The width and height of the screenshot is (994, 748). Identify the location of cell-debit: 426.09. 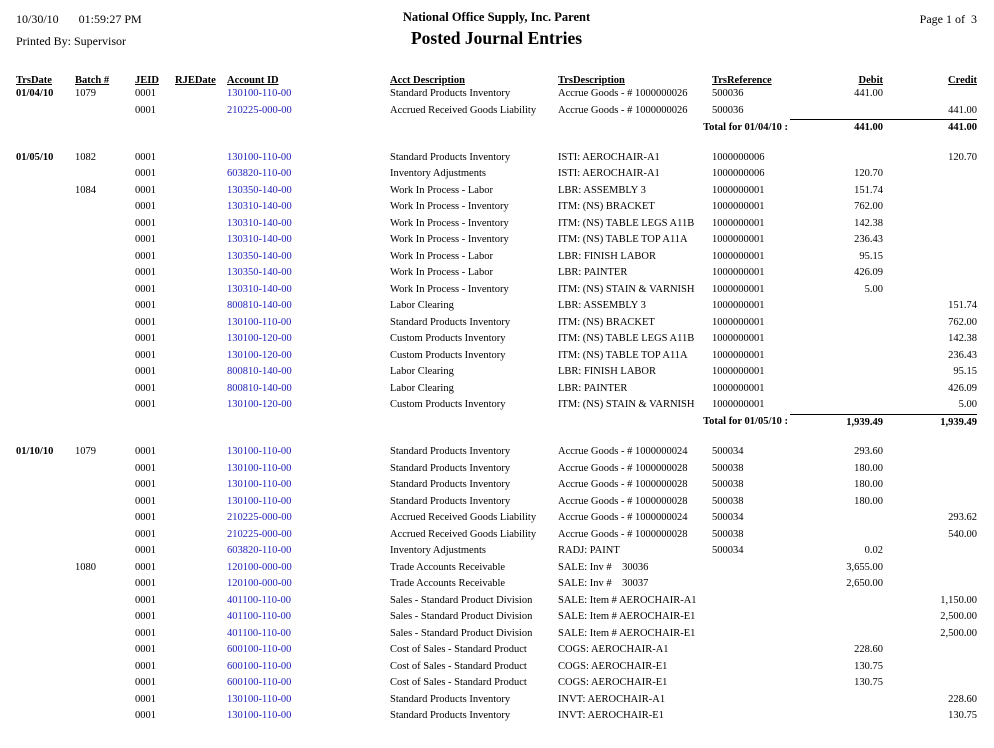
(868, 272).